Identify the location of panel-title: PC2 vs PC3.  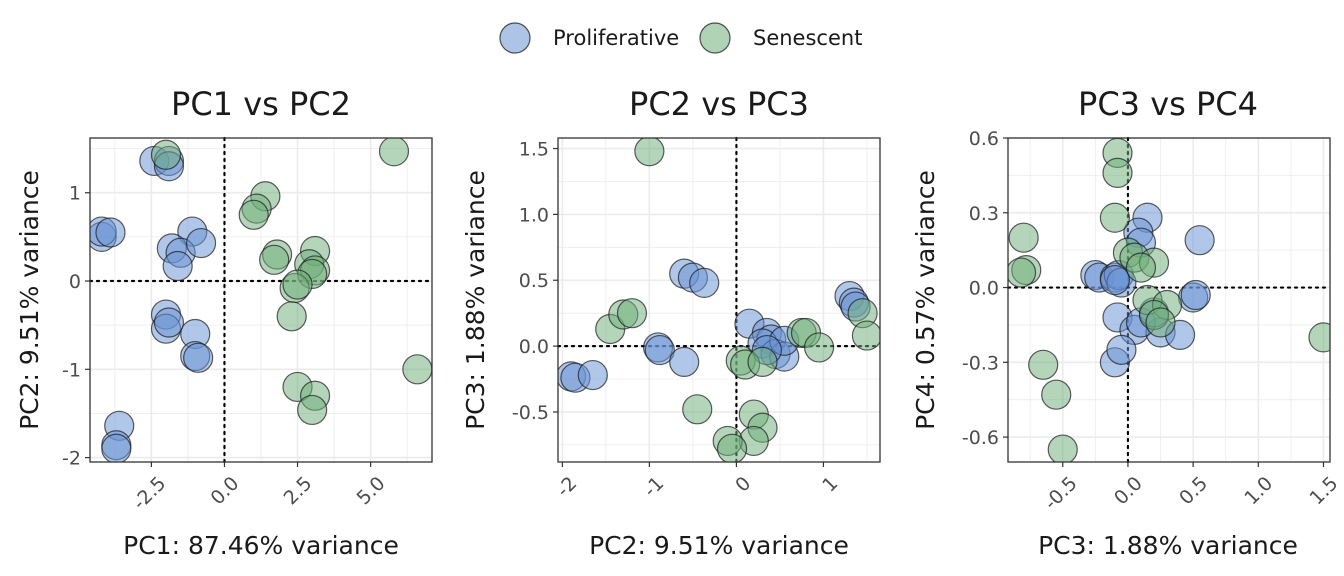
(719, 104).